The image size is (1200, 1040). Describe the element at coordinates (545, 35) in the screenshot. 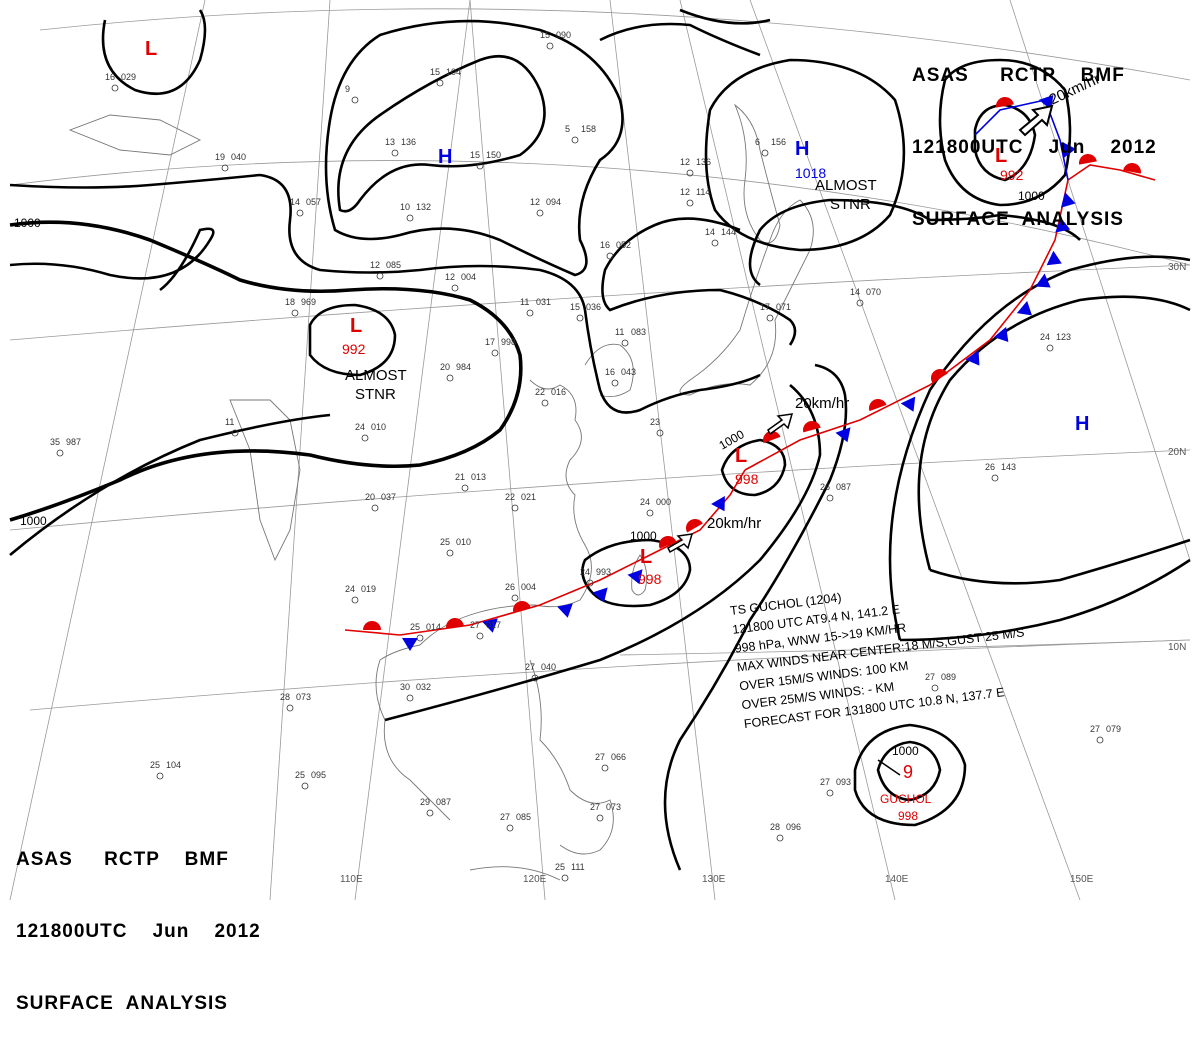

I see `station-temp: 15` at that location.